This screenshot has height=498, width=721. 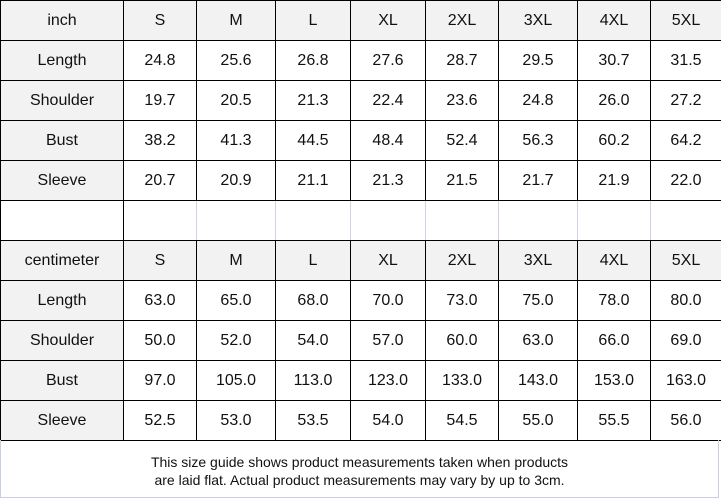 What do you see at coordinates (685, 140) in the screenshot?
I see `measurement-value: 64.2` at bounding box center [685, 140].